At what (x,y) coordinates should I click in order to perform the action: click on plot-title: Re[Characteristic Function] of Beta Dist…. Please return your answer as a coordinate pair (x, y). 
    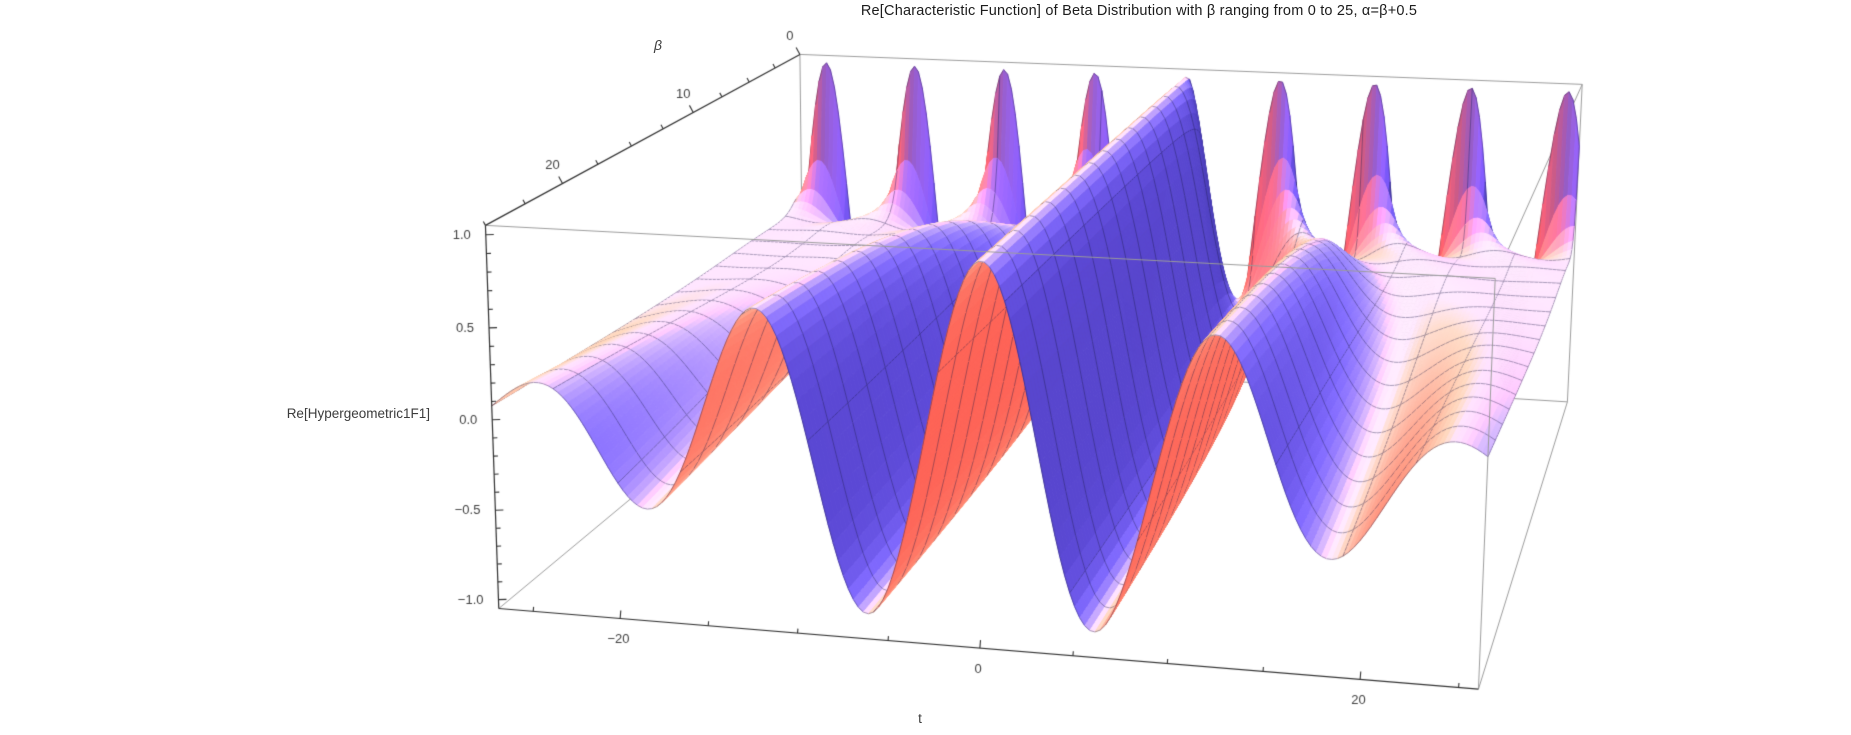
    Looking at the image, I should click on (1139, 11).